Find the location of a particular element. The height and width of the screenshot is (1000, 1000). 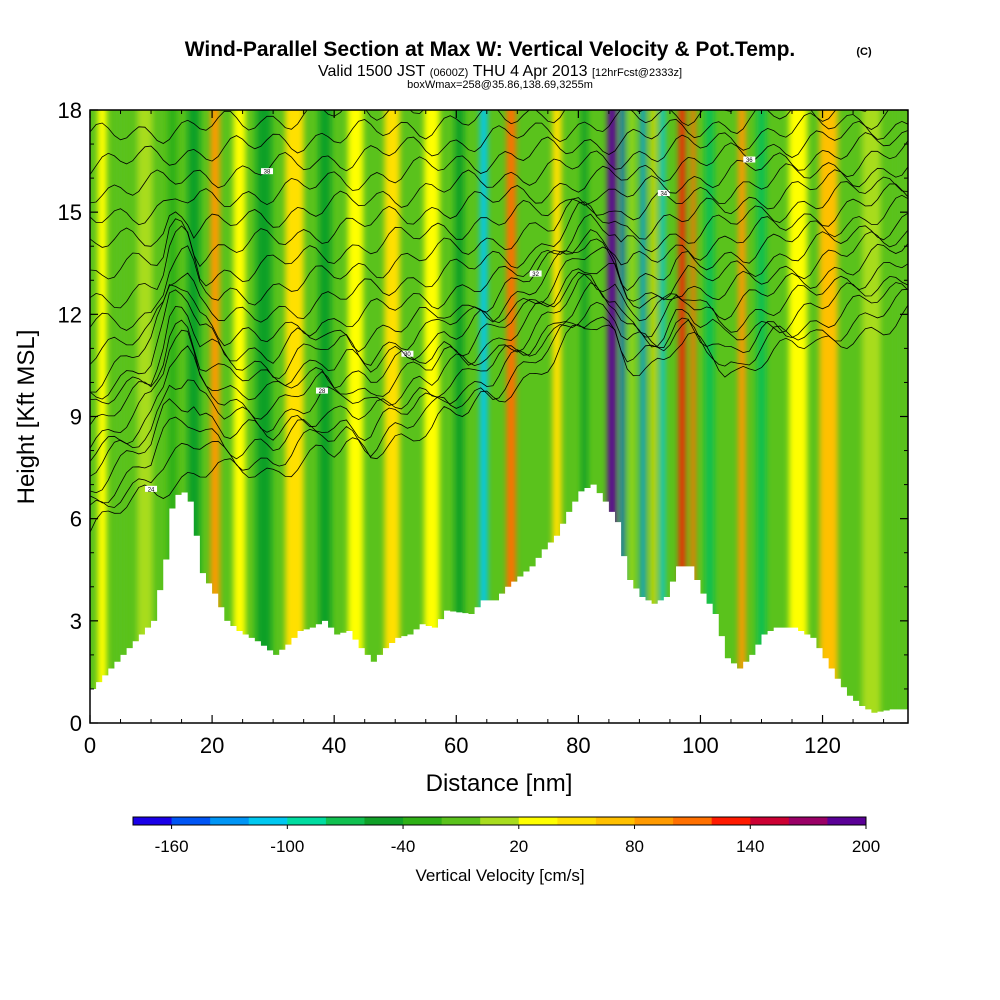

colorbar: -160 -100 -40 20 80 140 200 is located at coordinates (506, 836).